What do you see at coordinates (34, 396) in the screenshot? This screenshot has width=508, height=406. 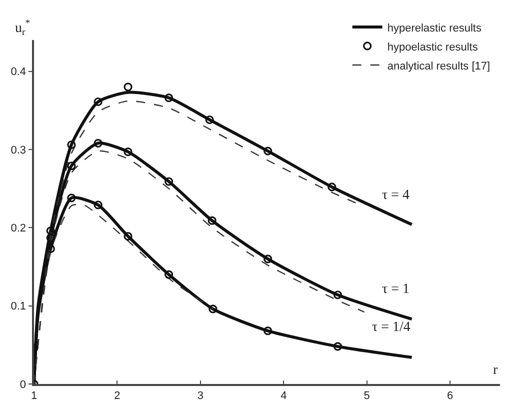 I see `x-tick-label: 1` at bounding box center [34, 396].